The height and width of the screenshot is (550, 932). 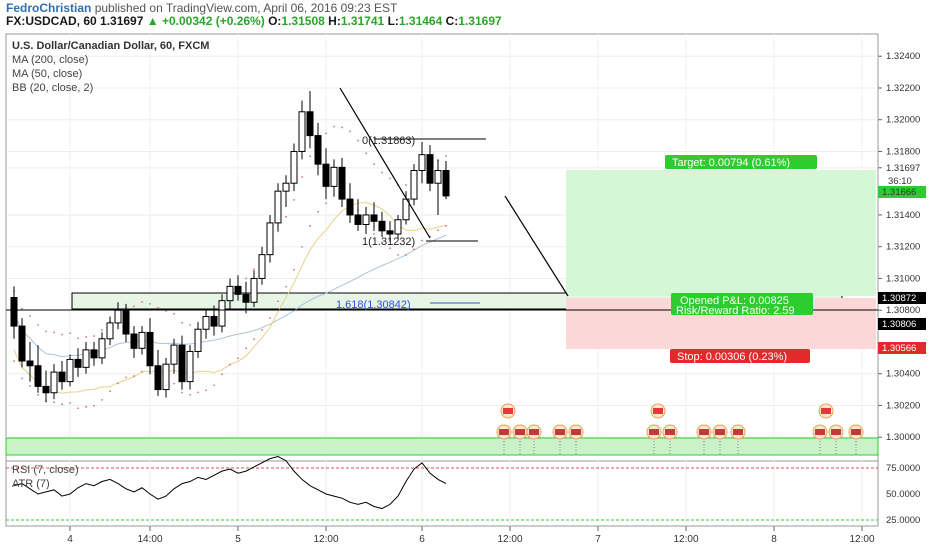 What do you see at coordinates (362, 21) in the screenshot?
I see `high-value: 1.31741` at bounding box center [362, 21].